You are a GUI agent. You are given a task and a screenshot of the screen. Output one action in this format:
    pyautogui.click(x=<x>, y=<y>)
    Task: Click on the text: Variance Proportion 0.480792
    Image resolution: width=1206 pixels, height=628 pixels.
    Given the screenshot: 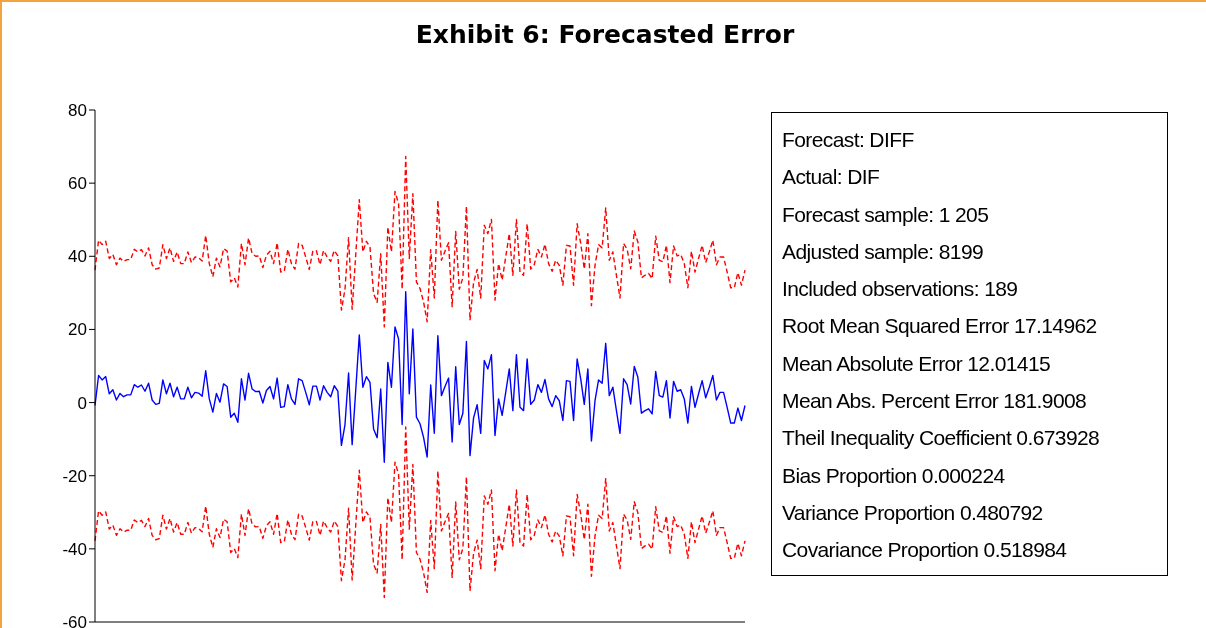 What is the action you would take?
    pyautogui.click(x=913, y=512)
    